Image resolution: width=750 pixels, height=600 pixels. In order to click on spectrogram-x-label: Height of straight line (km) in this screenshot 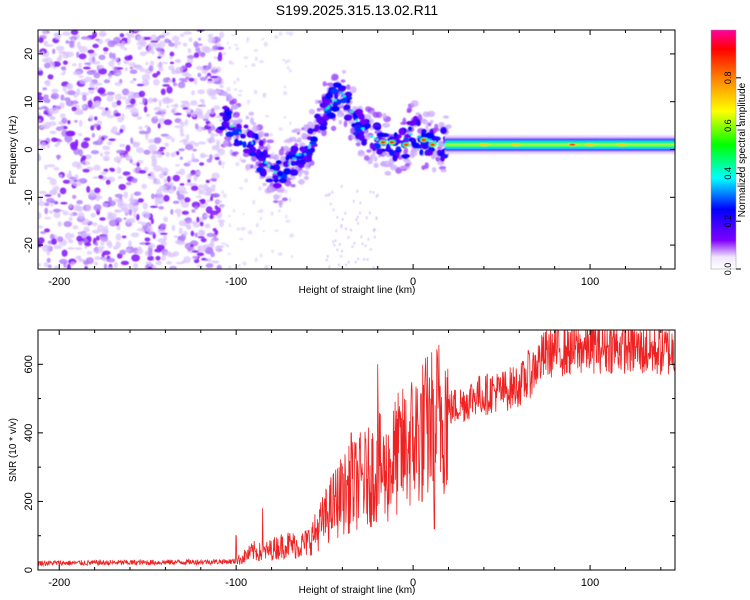, I will do `click(357, 290)`.